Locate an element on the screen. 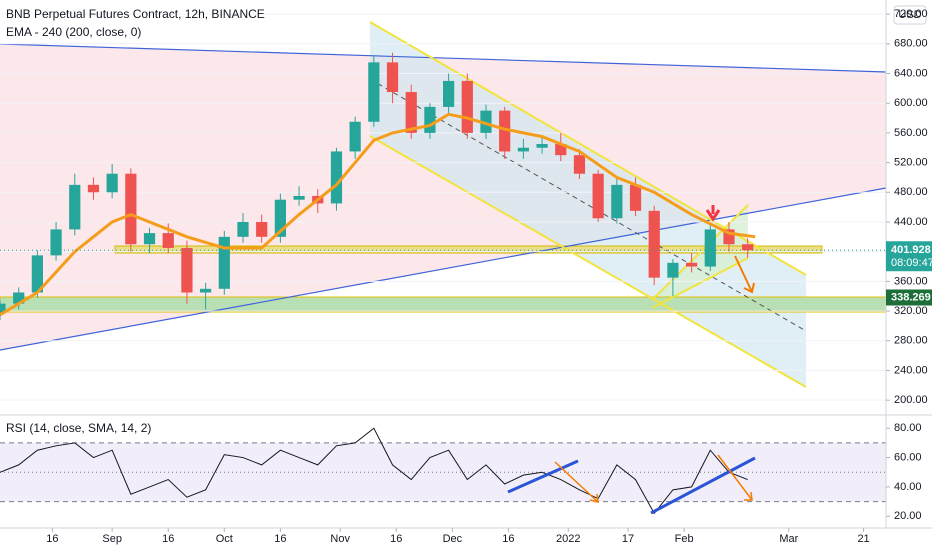 The height and width of the screenshot is (550, 932). down-arrow is located at coordinates (713, 213).